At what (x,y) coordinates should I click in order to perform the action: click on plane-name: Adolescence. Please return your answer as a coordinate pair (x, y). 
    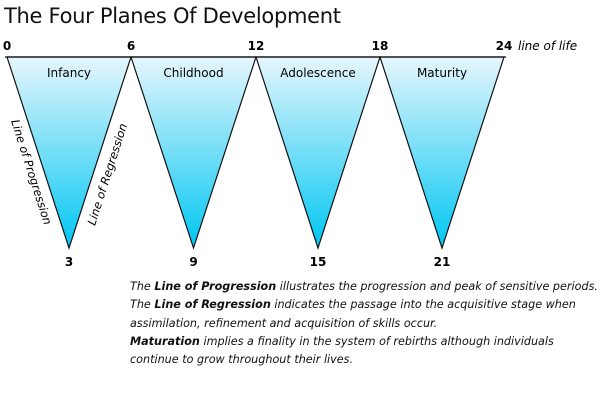
    Looking at the image, I should click on (318, 73).